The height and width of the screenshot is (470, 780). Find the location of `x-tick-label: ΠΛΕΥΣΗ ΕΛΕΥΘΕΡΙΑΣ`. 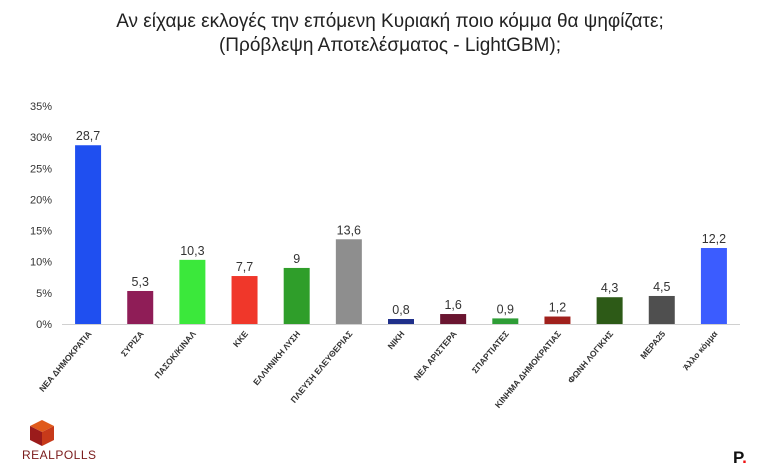

x-tick-label: ΠΛΕΥΣΗ ΕΛΕΥΘΕΡΙΑΣ is located at coordinates (321, 367).